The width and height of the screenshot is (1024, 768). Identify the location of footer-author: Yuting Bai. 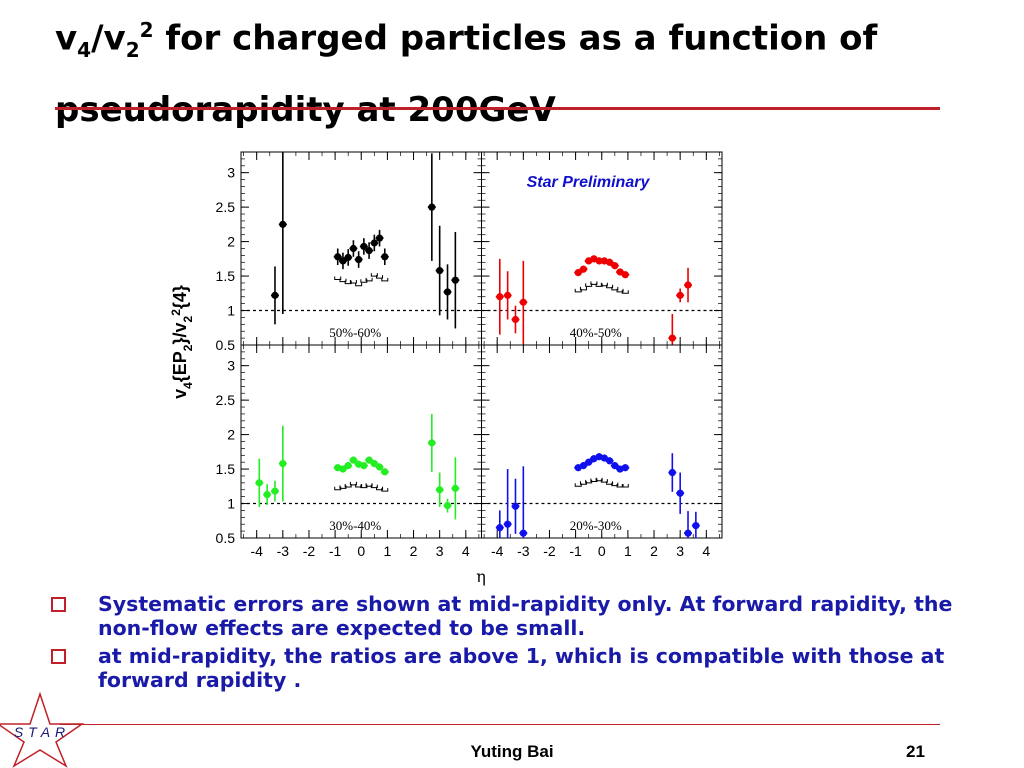
(512, 751).